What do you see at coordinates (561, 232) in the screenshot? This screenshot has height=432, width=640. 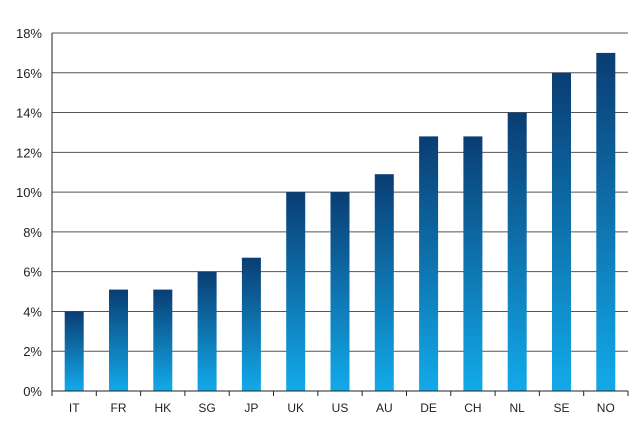 I see `bar-se` at bounding box center [561, 232].